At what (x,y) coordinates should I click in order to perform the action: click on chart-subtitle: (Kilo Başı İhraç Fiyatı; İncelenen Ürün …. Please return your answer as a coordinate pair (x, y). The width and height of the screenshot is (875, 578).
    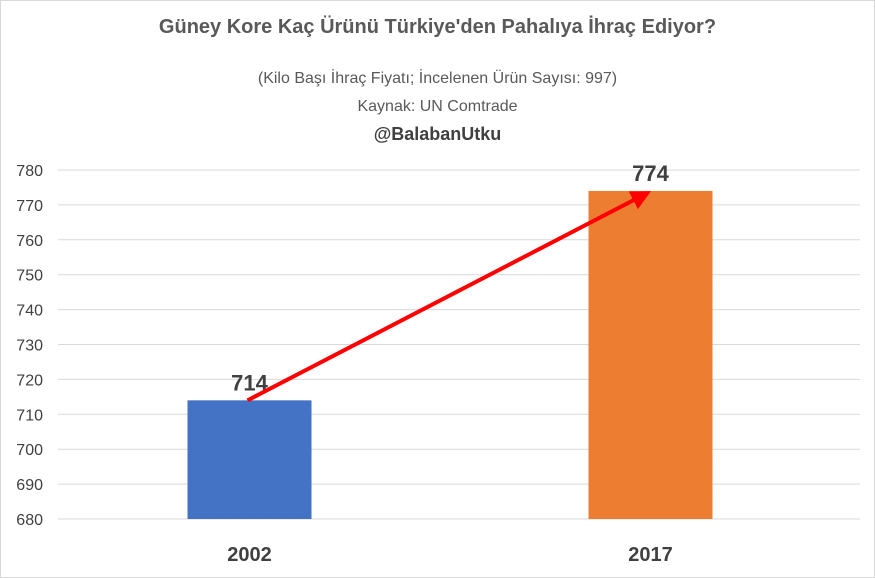
    Looking at the image, I should click on (437, 78).